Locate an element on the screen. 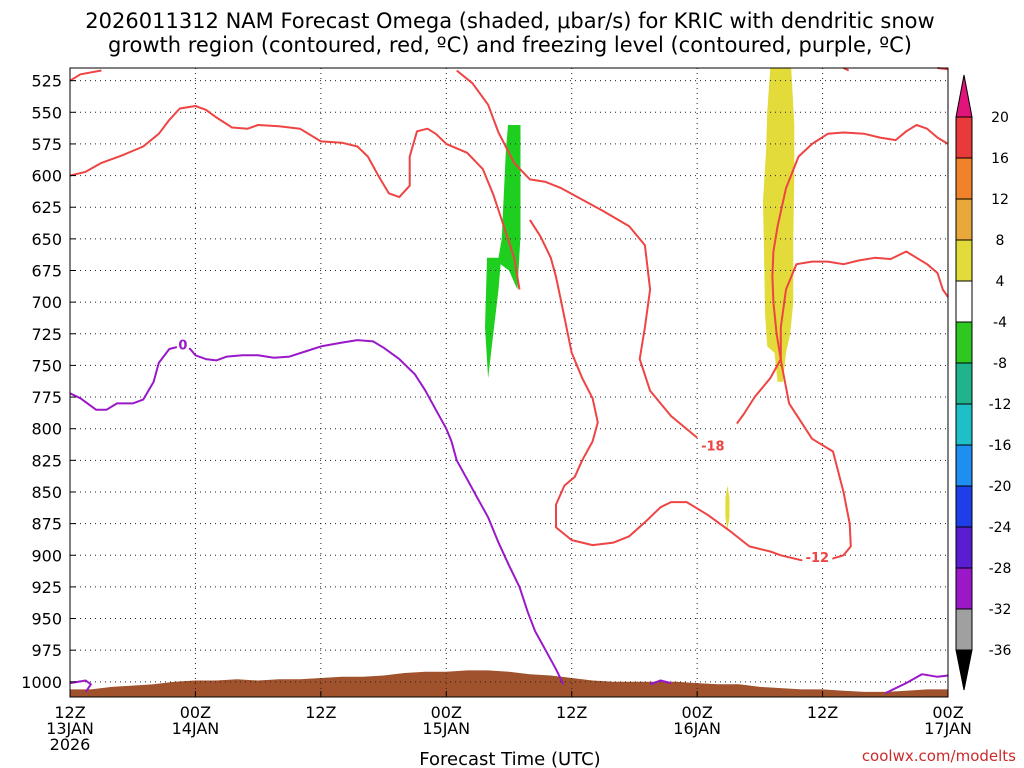  y-tick-label: 800 is located at coordinates (46, 429).